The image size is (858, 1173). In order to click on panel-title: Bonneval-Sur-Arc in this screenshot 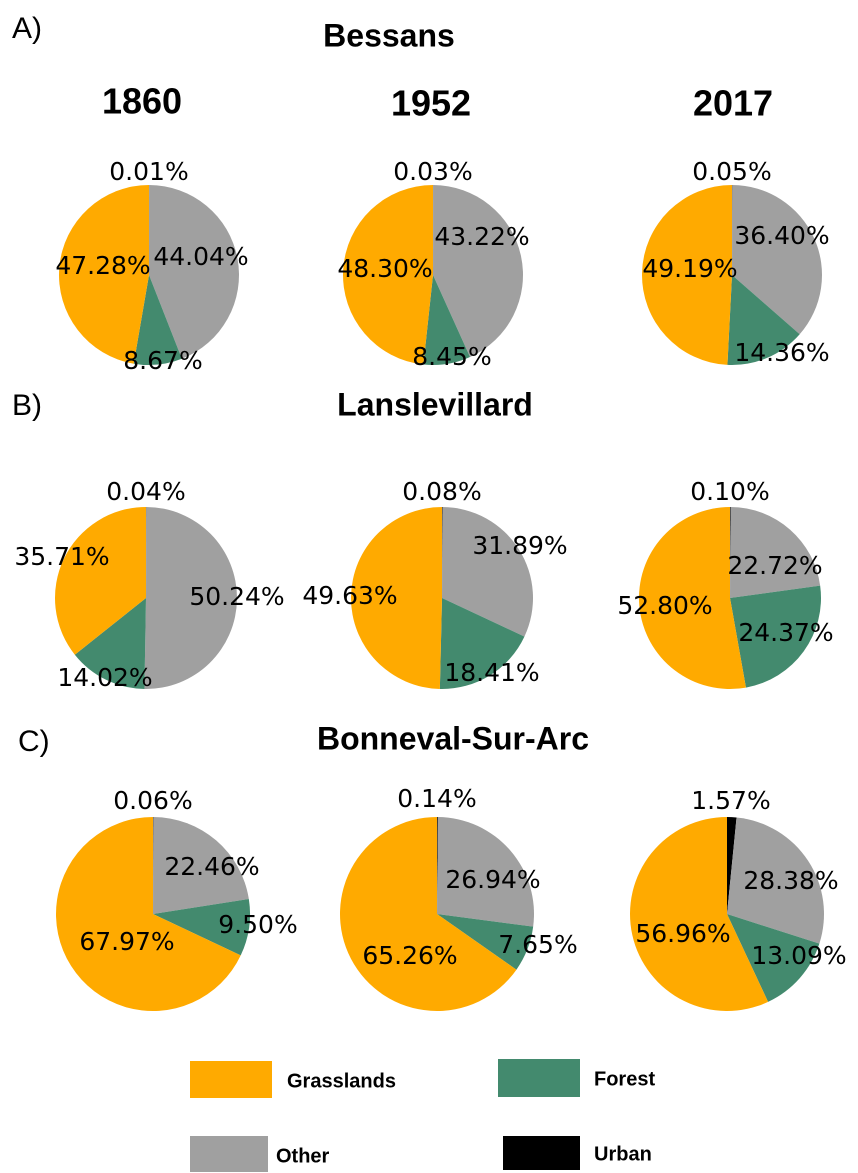, I will do `click(453, 738)`.